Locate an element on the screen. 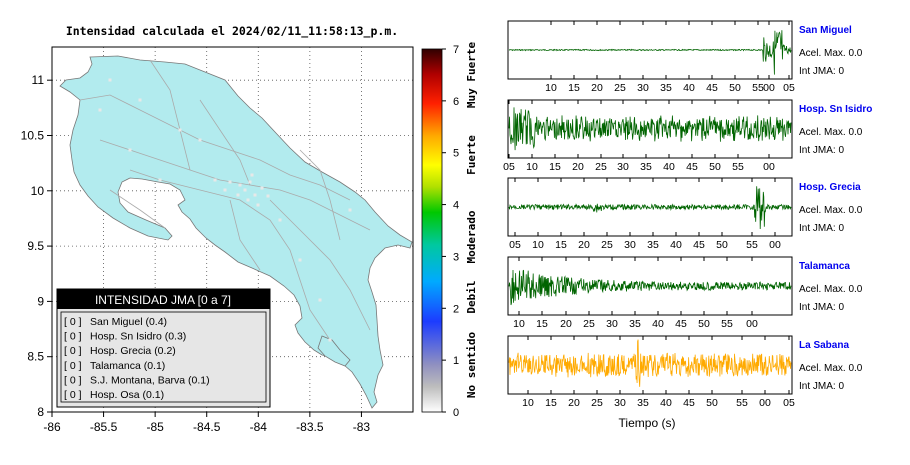 The height and width of the screenshot is (465, 910). legend-header is located at coordinates (163, 299).